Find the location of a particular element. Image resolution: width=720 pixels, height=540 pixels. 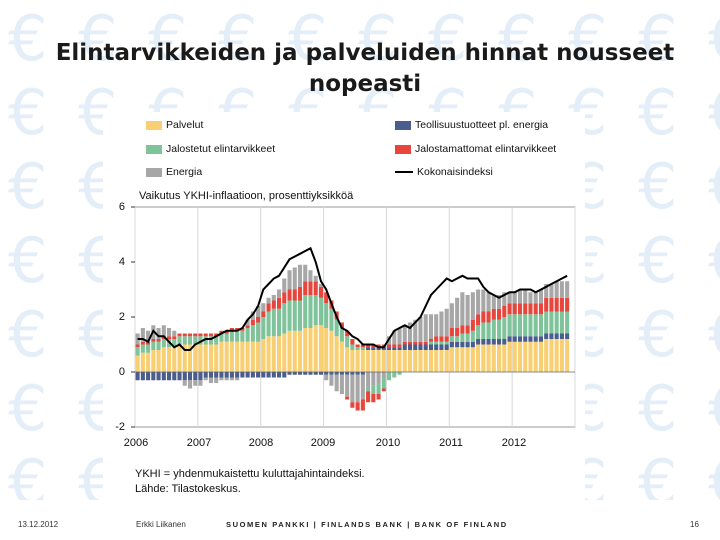

legend-item-processed-food: Jalostetut elintarvikkeet is located at coordinates (210, 149).